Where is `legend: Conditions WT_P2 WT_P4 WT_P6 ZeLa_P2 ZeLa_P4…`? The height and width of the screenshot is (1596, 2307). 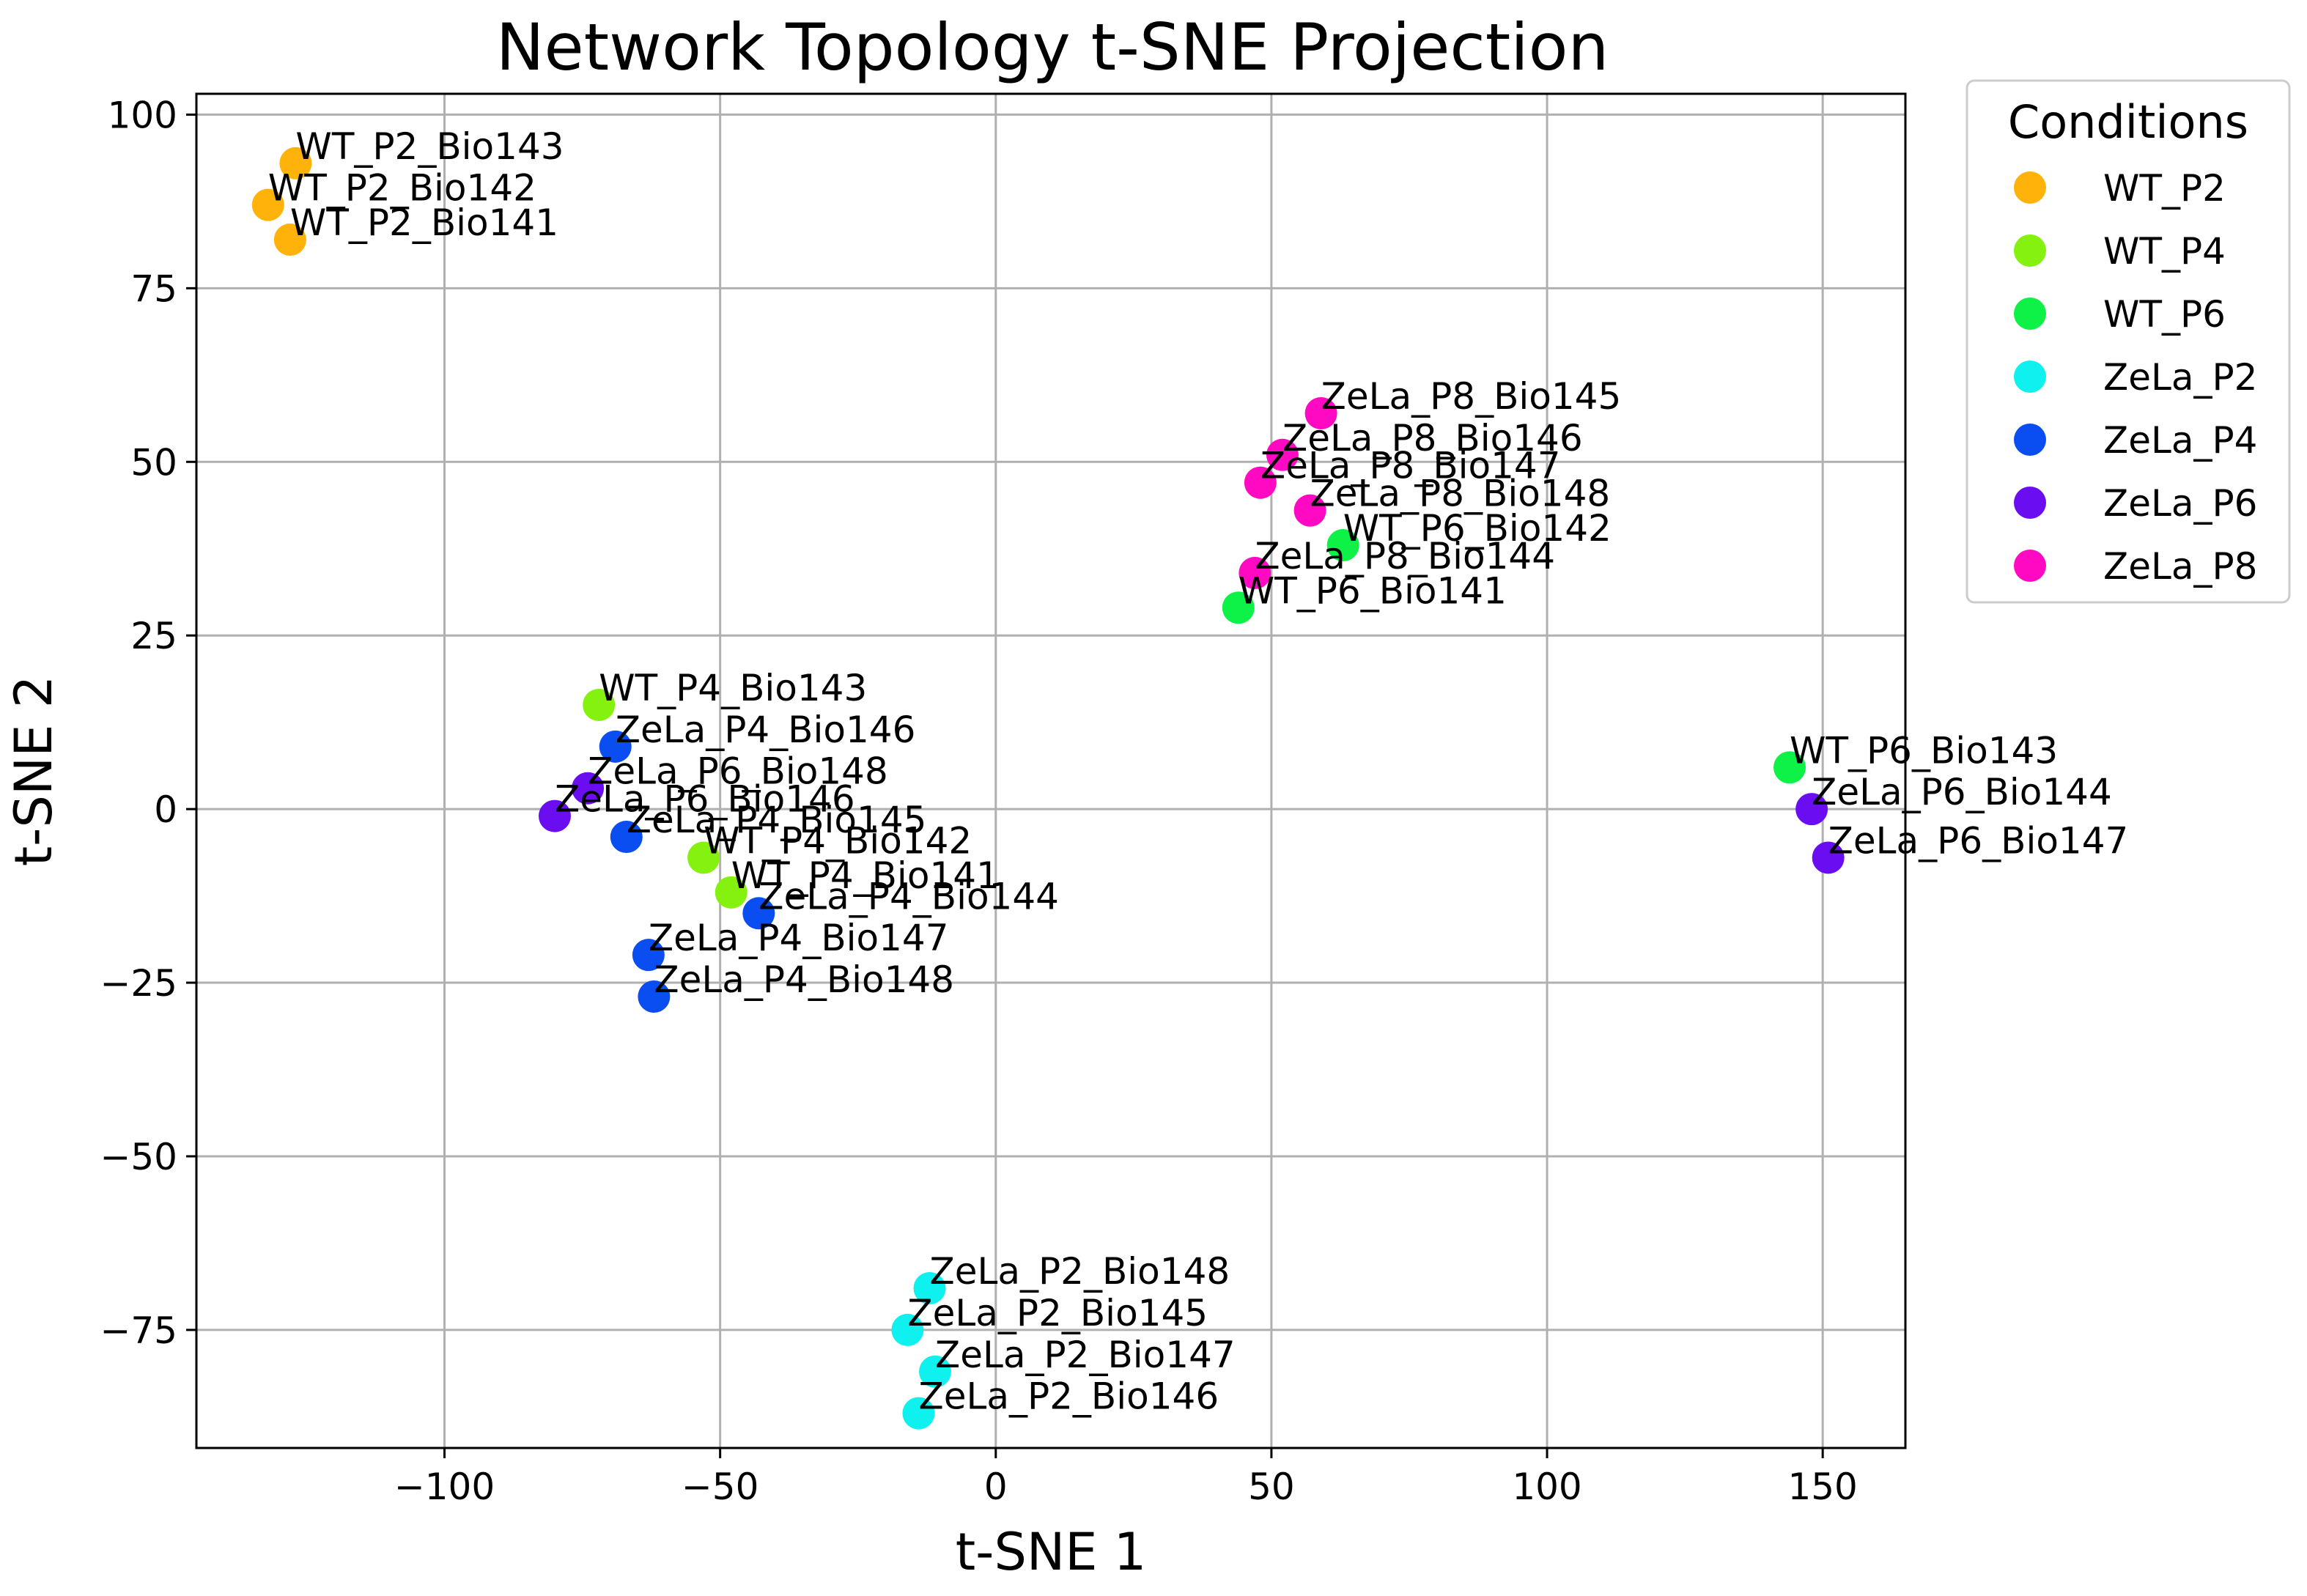 legend: Conditions WT_P2 WT_P4 WT_P6 ZeLa_P2 ZeLa_P4… is located at coordinates (2128, 341).